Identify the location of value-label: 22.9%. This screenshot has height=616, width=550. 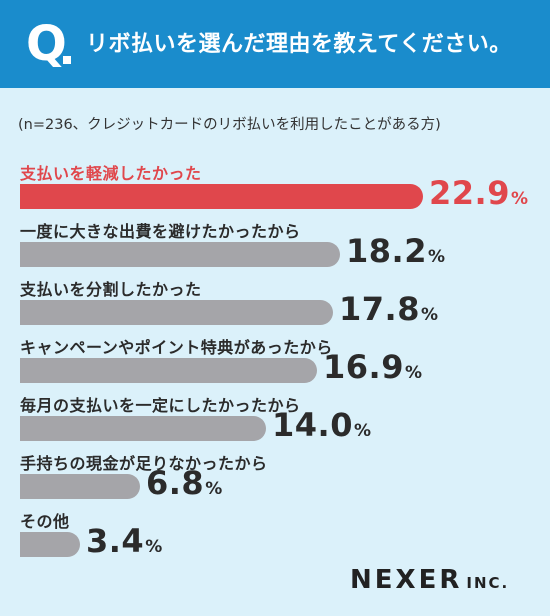
(478, 193).